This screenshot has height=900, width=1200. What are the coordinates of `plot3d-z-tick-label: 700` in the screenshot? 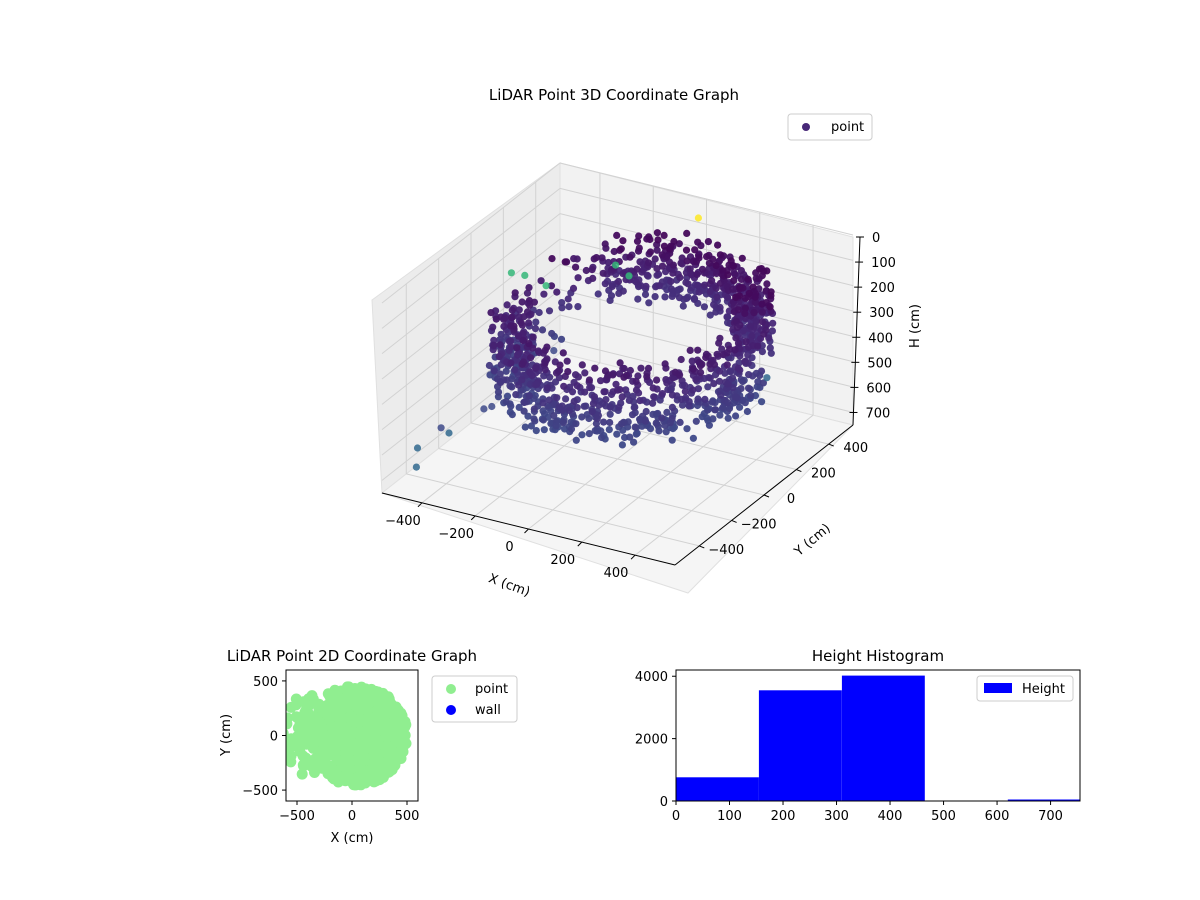 It's located at (877, 413).